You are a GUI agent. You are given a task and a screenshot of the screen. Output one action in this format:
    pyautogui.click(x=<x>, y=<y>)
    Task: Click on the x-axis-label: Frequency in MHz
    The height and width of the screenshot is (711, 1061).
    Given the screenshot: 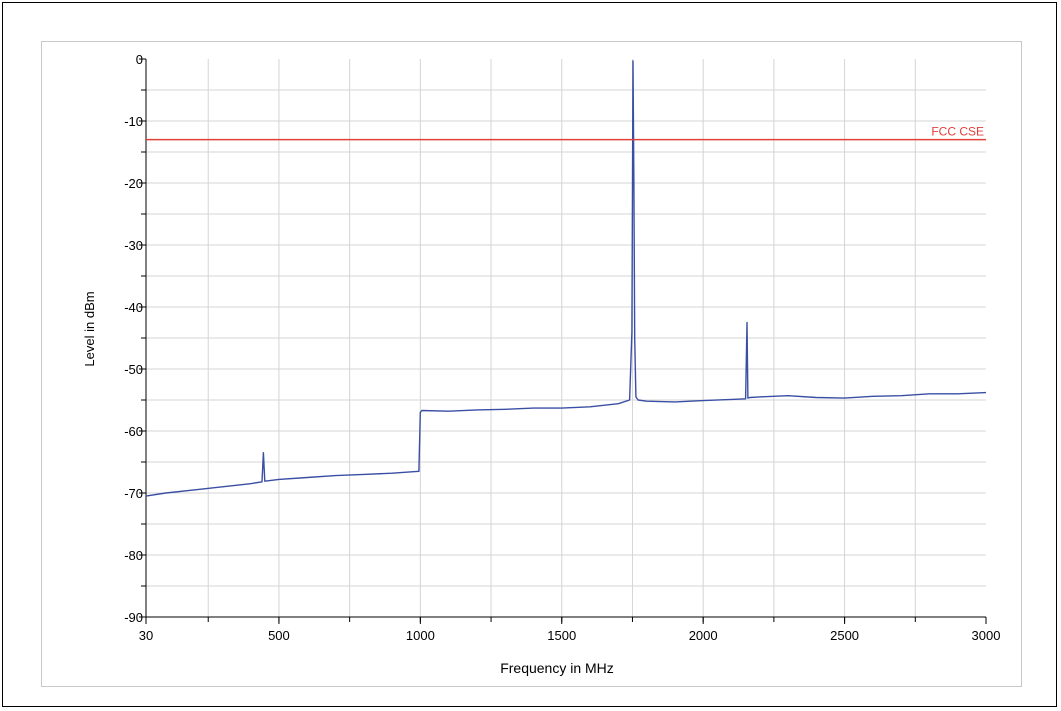 What is the action you would take?
    pyautogui.click(x=557, y=668)
    